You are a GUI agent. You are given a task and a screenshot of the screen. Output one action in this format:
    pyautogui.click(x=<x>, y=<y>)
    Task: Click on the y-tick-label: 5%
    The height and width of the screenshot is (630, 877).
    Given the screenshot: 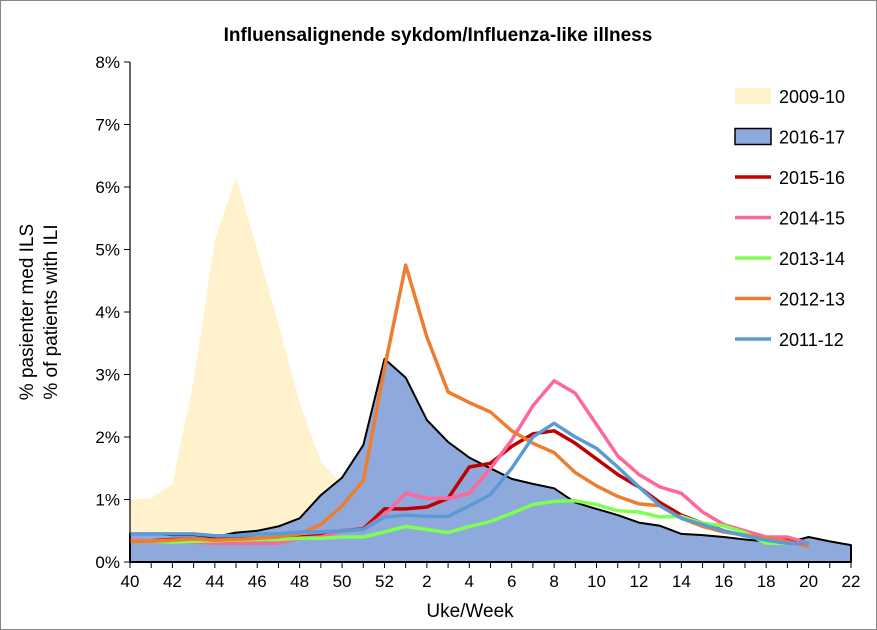 What is the action you would take?
    pyautogui.click(x=107, y=250)
    